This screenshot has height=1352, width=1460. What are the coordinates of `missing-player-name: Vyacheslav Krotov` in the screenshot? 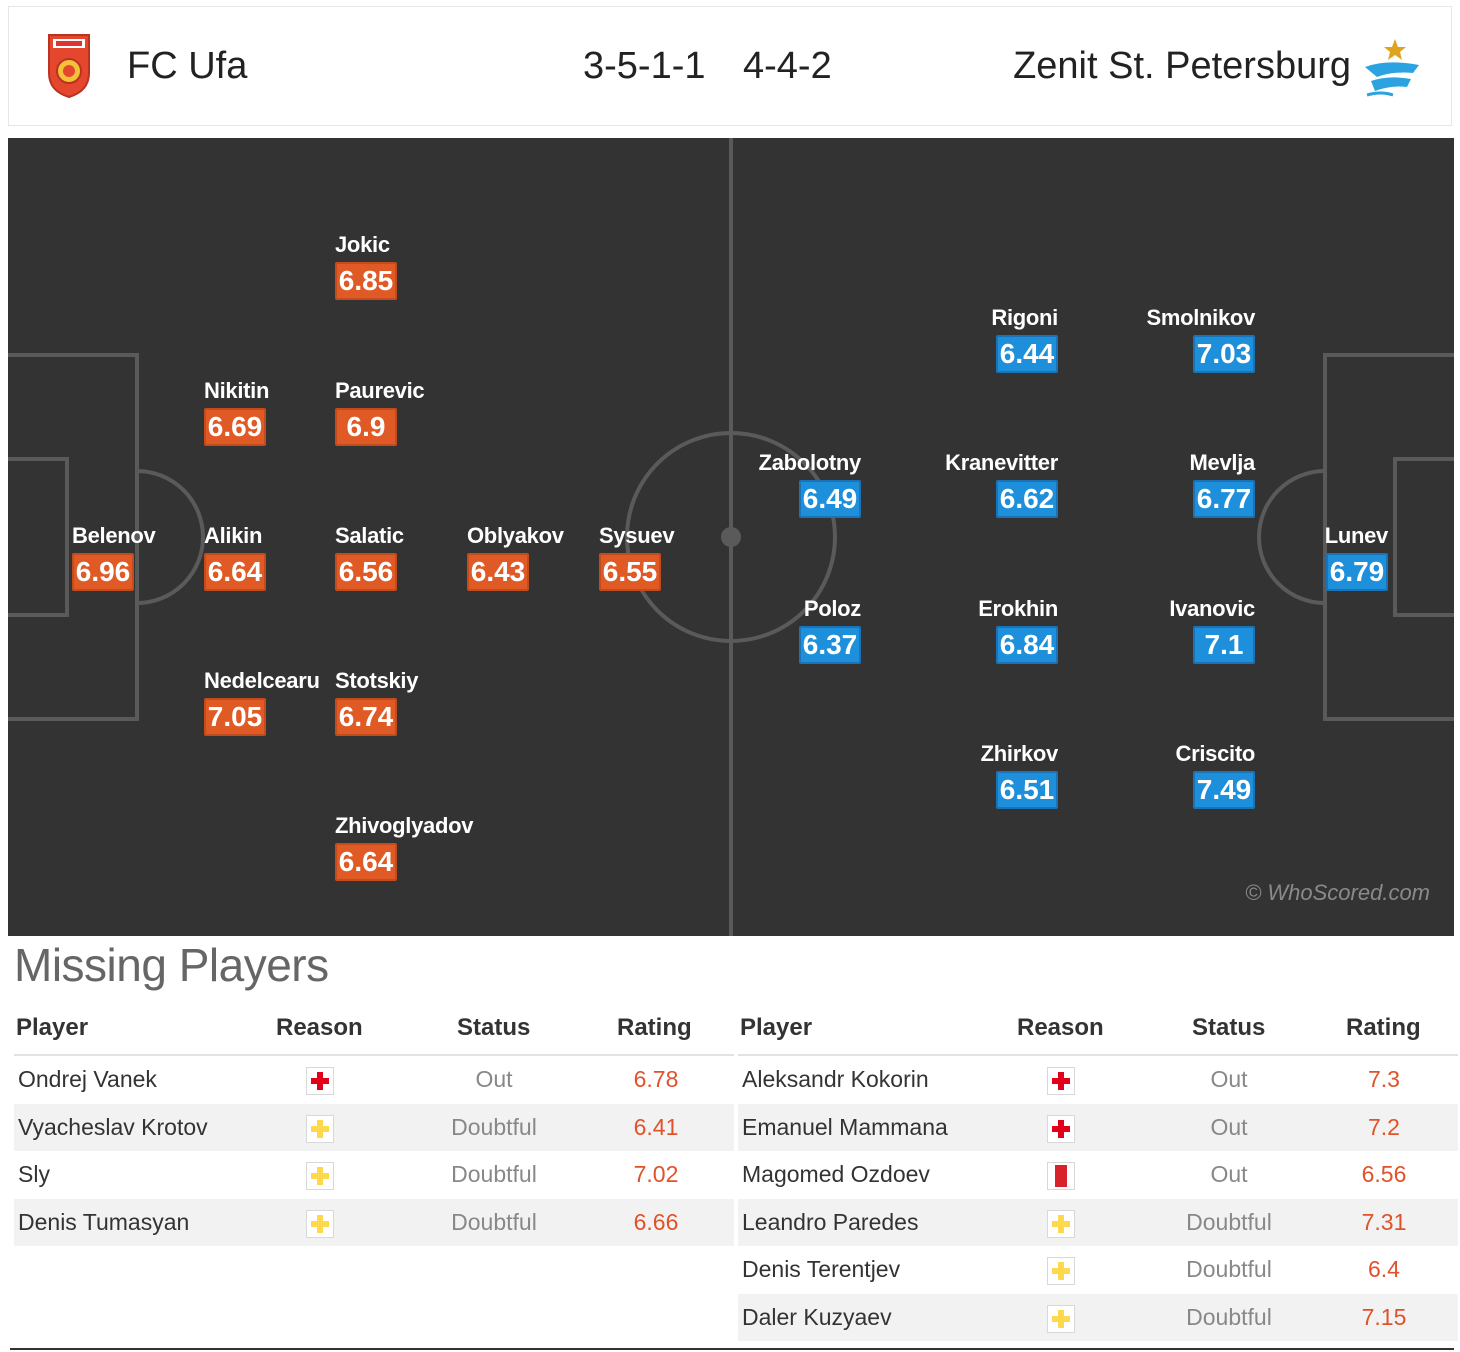 It's located at (113, 1126).